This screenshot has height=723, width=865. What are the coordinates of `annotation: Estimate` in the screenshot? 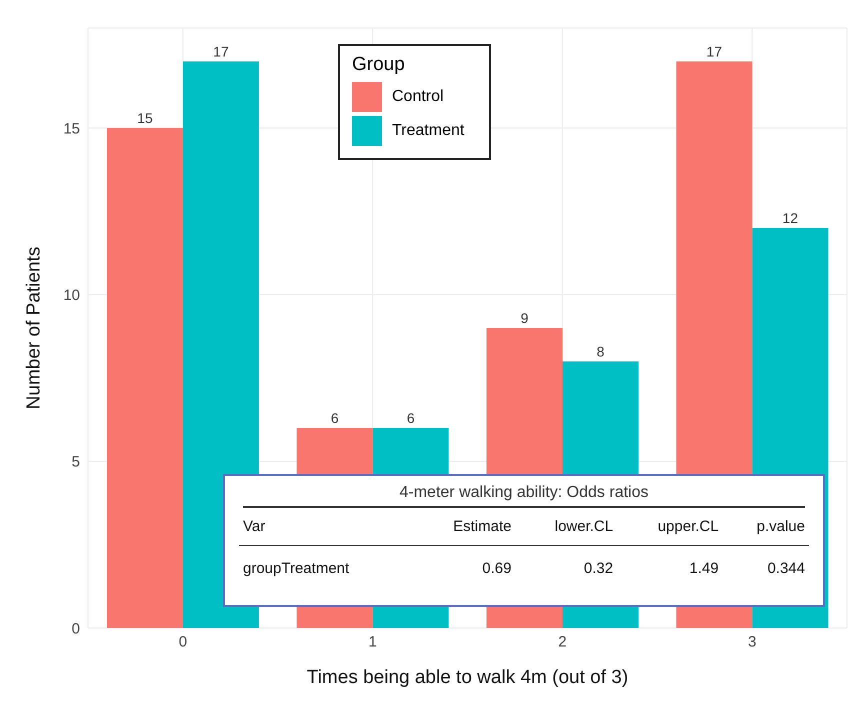 It's located at (482, 527).